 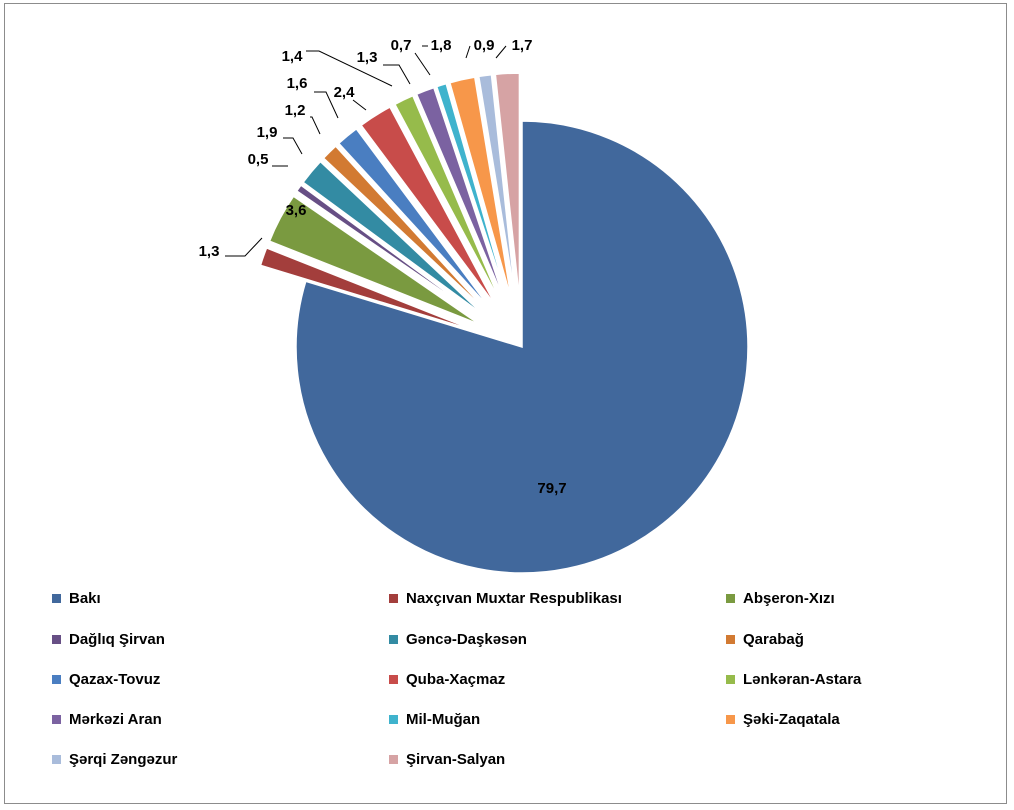 What do you see at coordinates (315, 125) in the screenshot?
I see `leader-line-qarabag` at bounding box center [315, 125].